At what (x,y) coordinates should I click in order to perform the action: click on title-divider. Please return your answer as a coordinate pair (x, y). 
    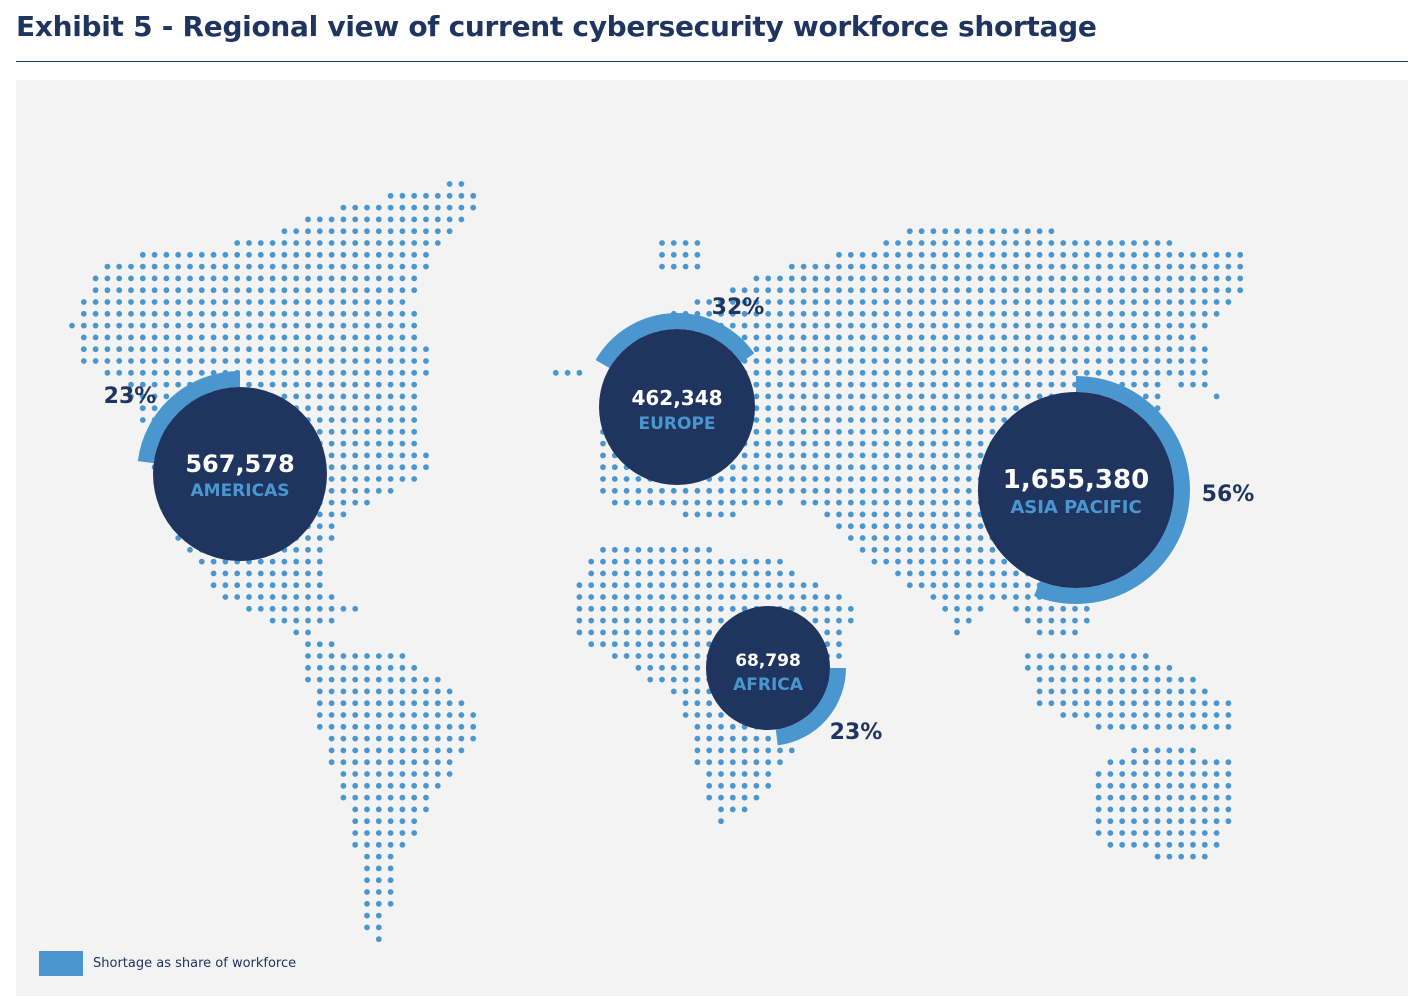
    Looking at the image, I should click on (712, 61).